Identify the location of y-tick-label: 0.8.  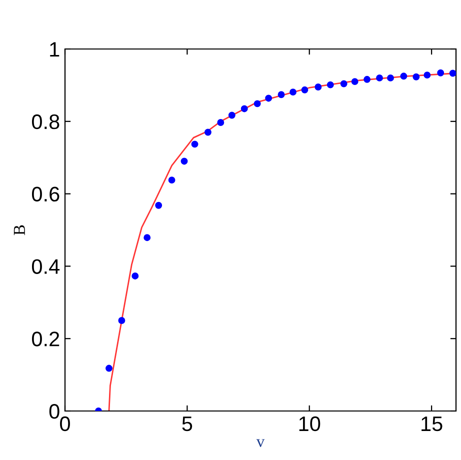
(46, 122).